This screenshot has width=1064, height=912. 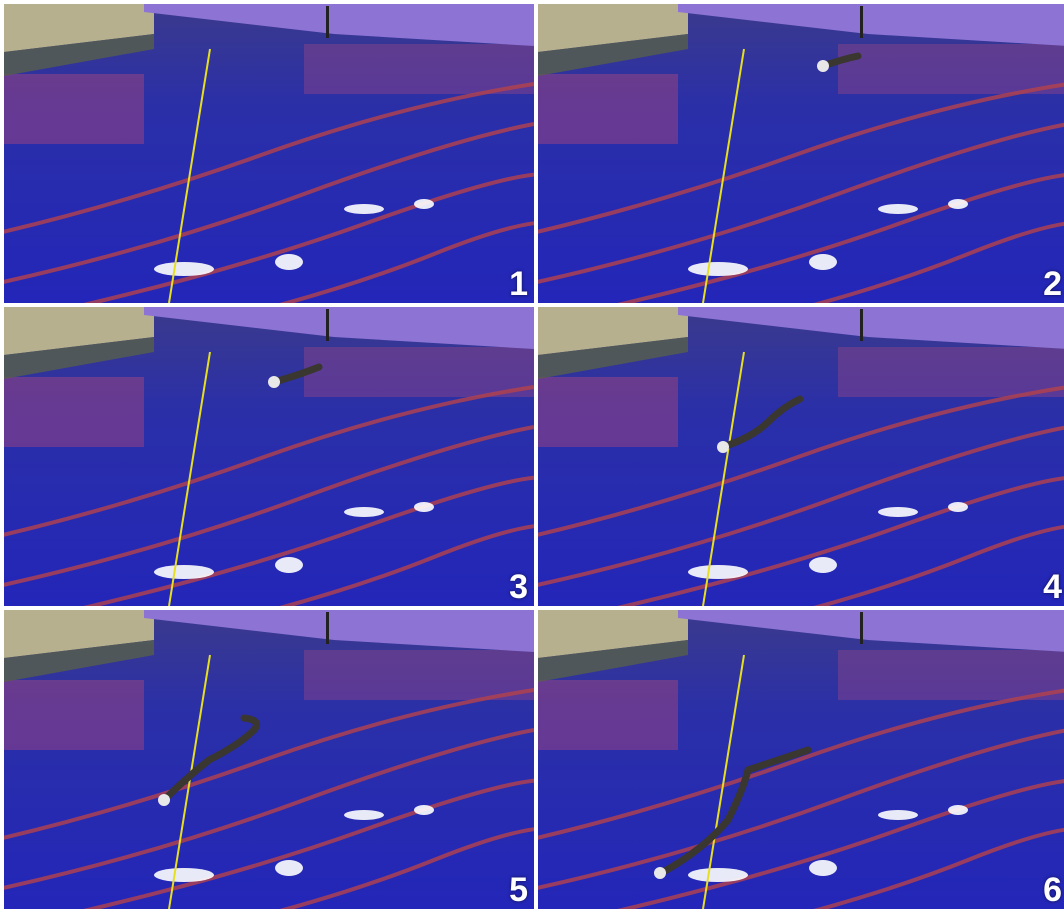 What do you see at coordinates (1052, 284) in the screenshot?
I see `frame-number: 2` at bounding box center [1052, 284].